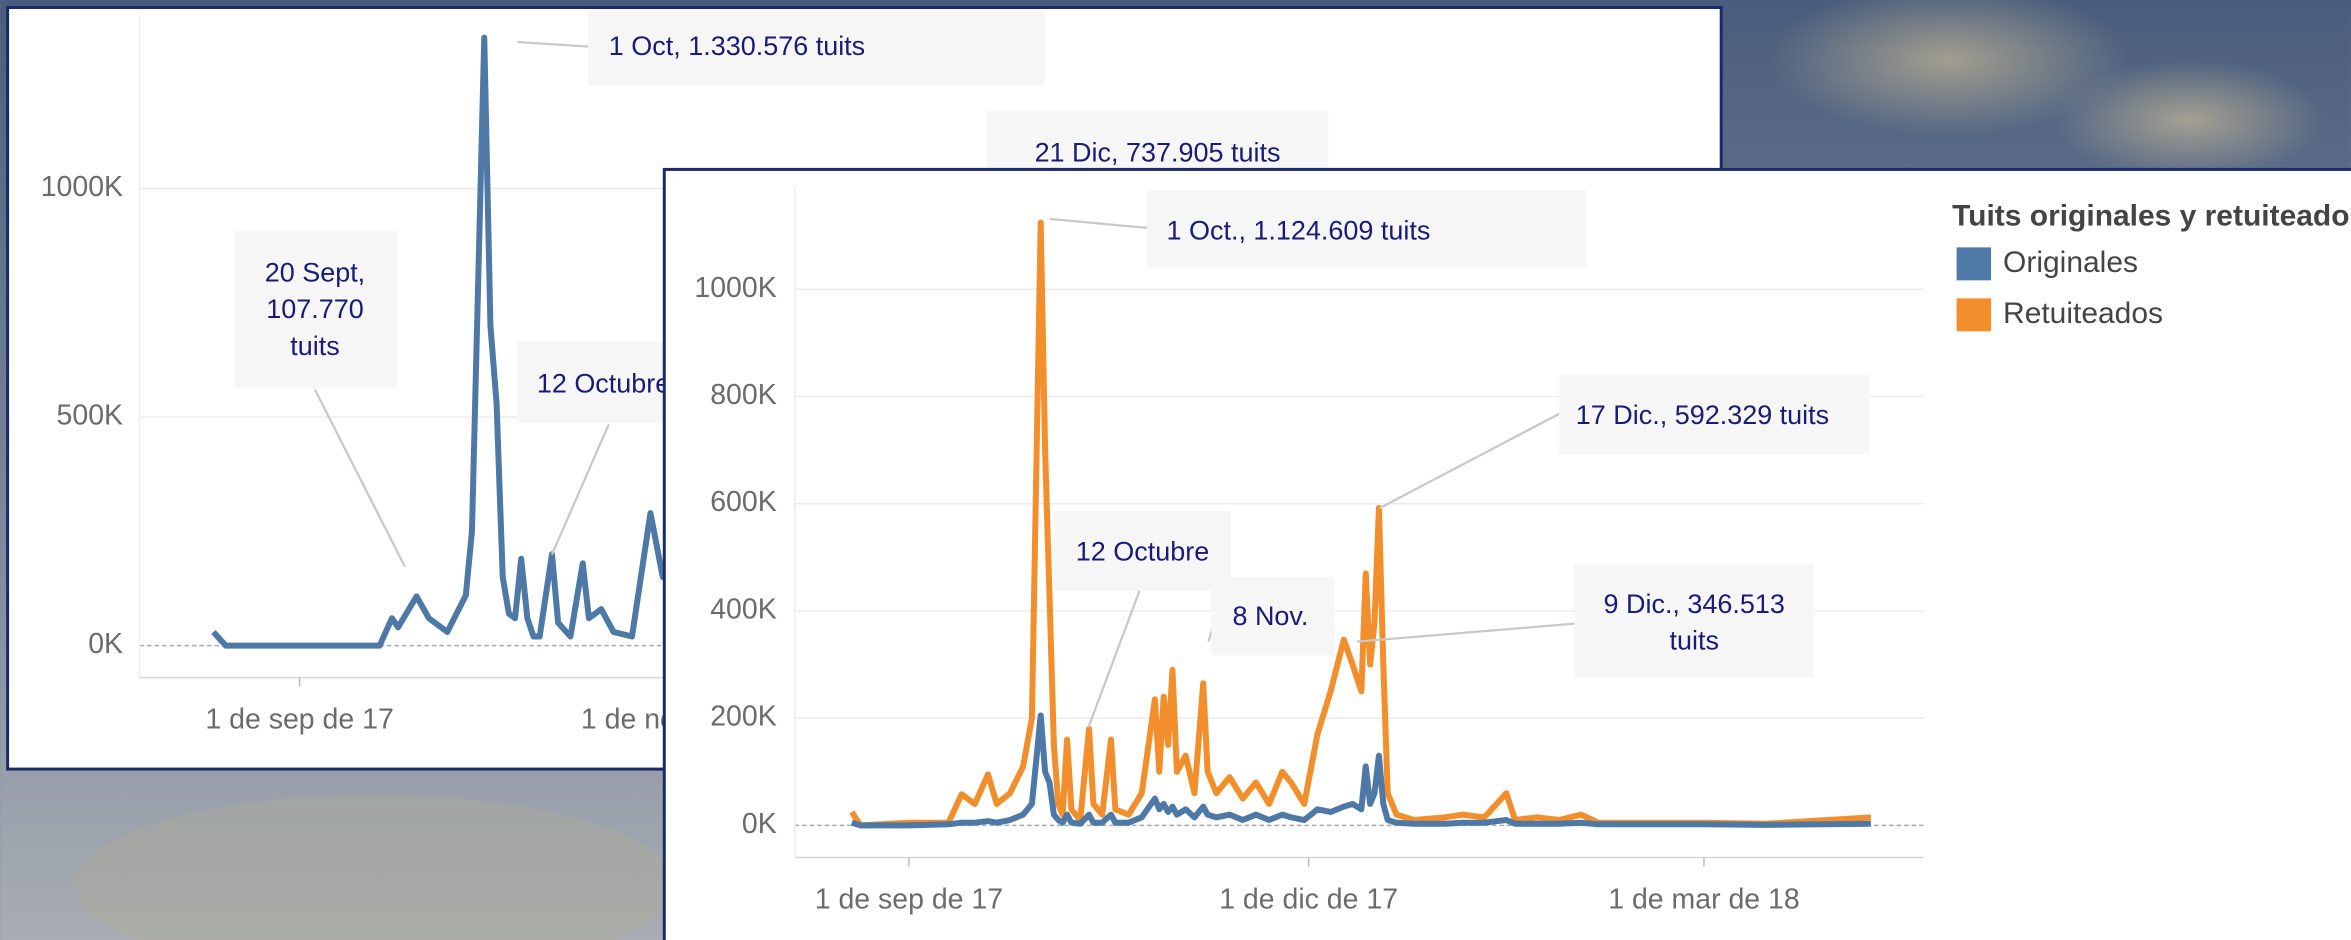 This screenshot has width=2351, height=940. What do you see at coordinates (743, 717) in the screenshot?
I see `y-tick-label: 200K` at bounding box center [743, 717].